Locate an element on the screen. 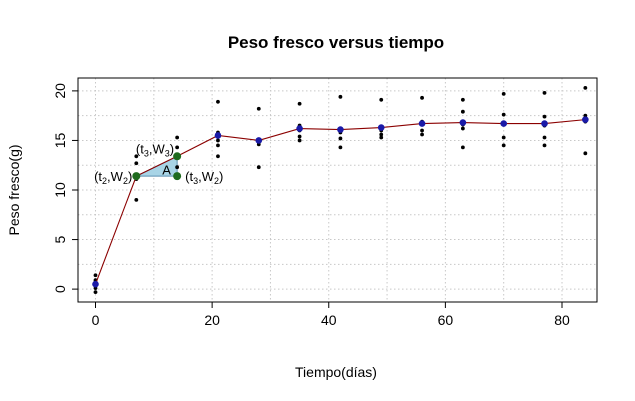 This screenshot has height=401, width=635. chart-title: Peso fresco versus tiempo is located at coordinates (336, 42).